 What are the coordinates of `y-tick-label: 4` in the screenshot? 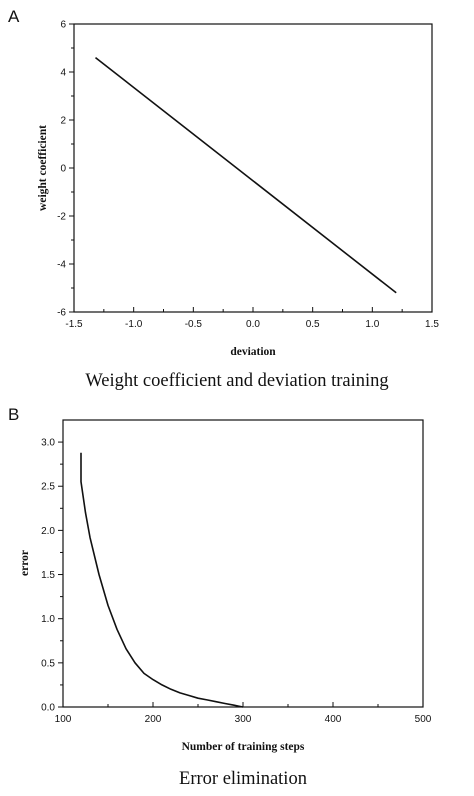 It's located at (63, 73).